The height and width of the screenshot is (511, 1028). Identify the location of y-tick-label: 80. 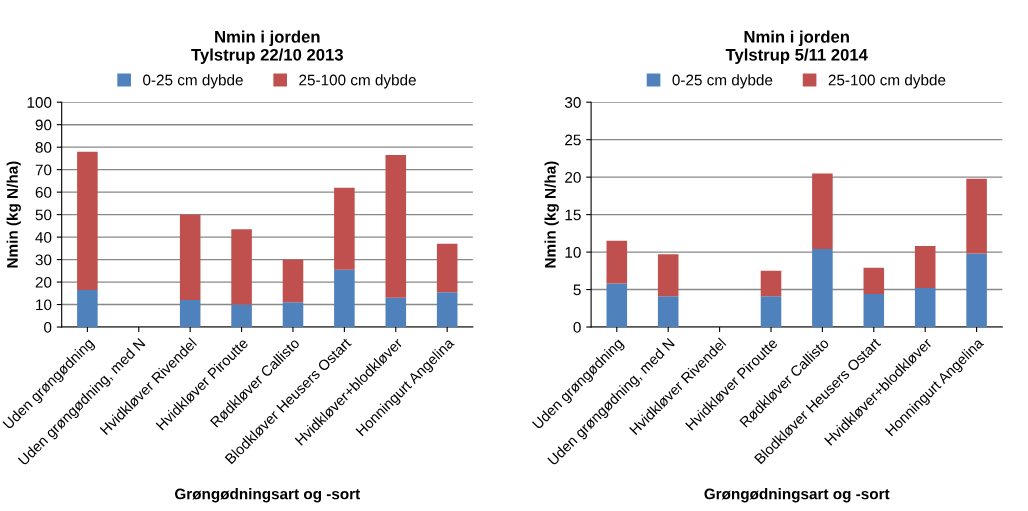
(43, 147).